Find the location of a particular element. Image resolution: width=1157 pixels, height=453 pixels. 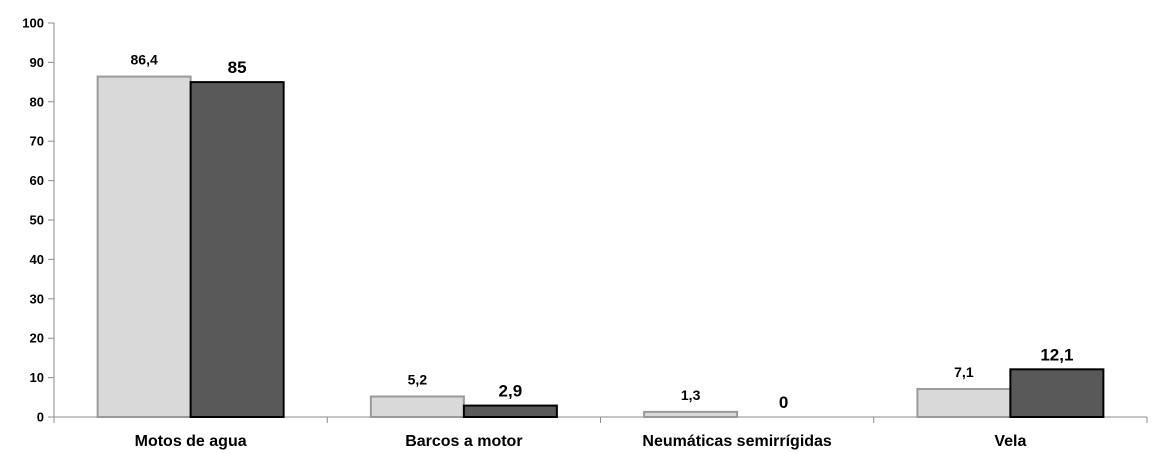

data-label: 0 is located at coordinates (783, 402).